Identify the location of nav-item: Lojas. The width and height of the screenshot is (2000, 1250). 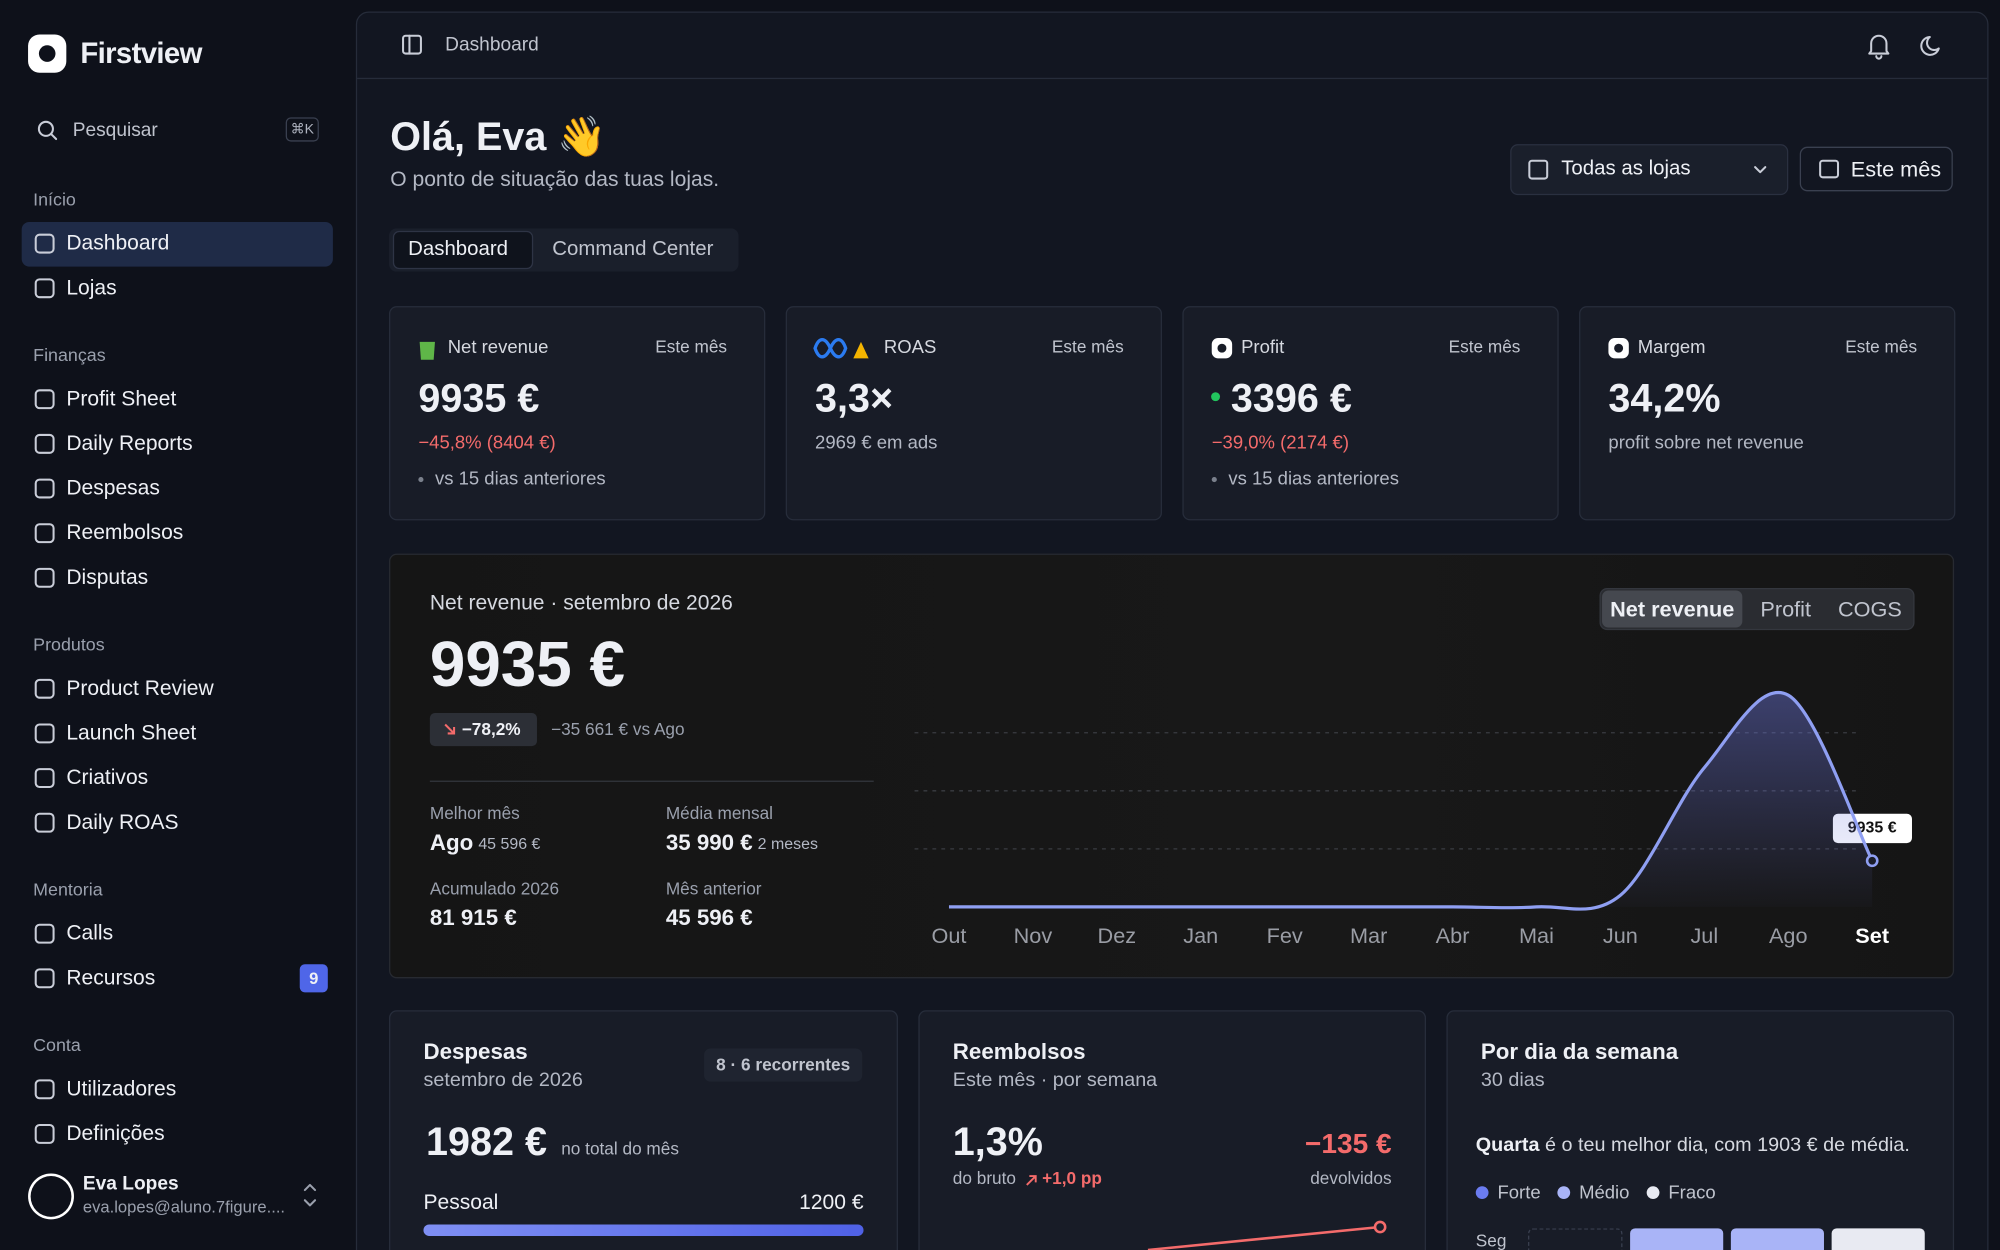
(91, 288).